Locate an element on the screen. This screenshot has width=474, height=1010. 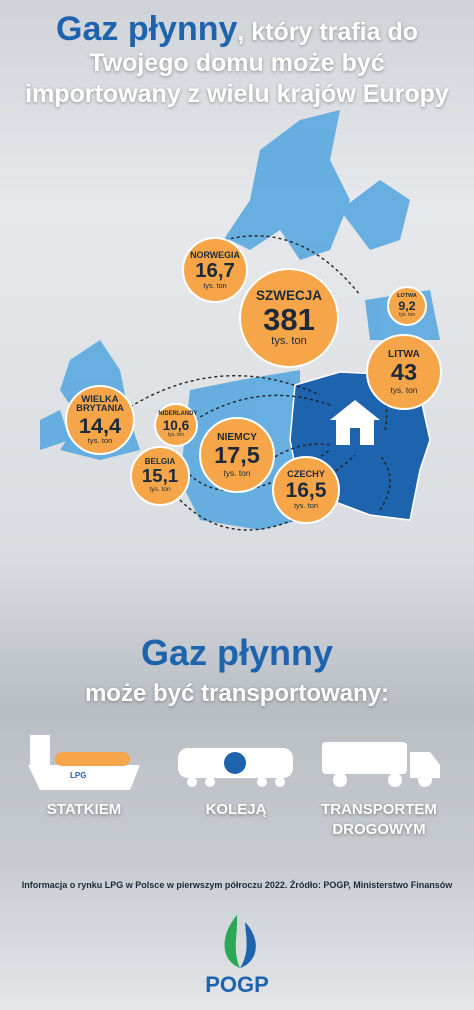
train-icon is located at coordinates (235, 767).